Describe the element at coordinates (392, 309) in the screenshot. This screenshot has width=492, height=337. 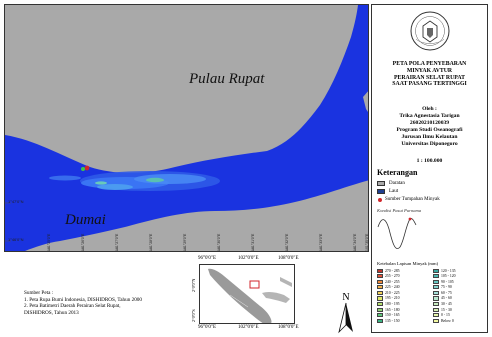
I see `thickness-label: 165 - 180` at that location.